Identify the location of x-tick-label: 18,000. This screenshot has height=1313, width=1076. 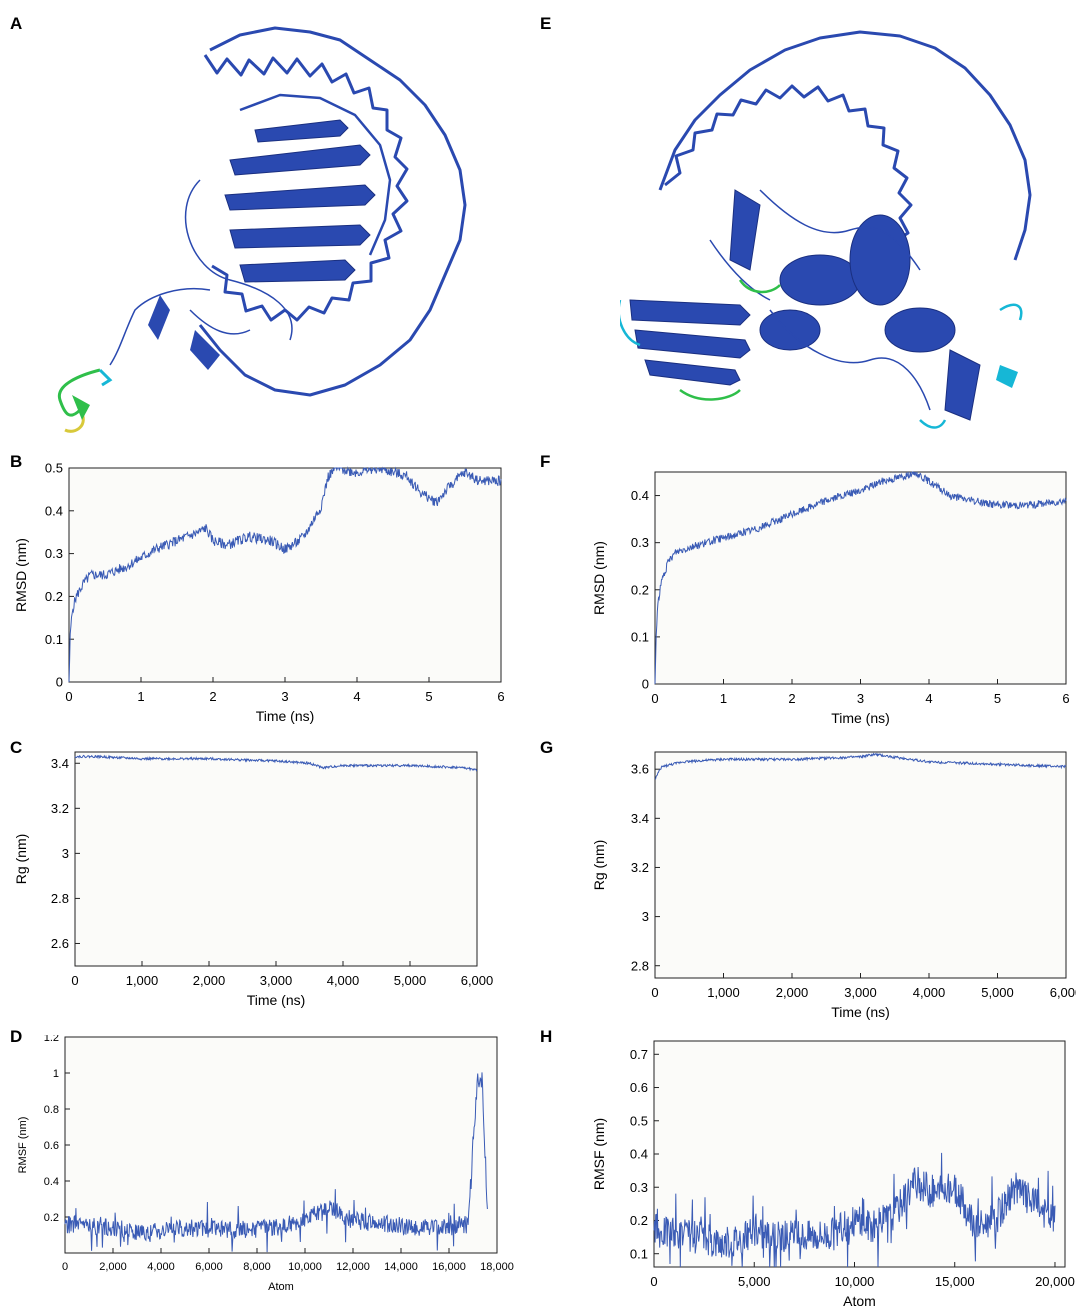
(497, 1267).